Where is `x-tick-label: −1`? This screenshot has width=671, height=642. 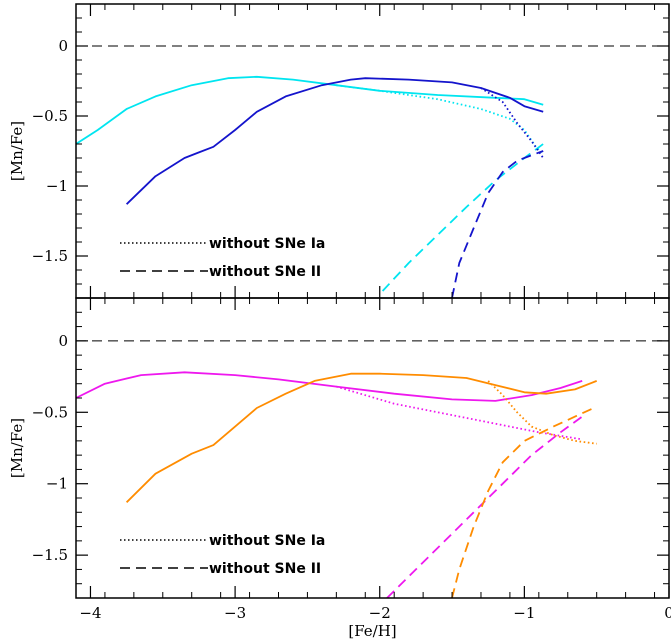
x-tick-label: −1 is located at coordinates (524, 613).